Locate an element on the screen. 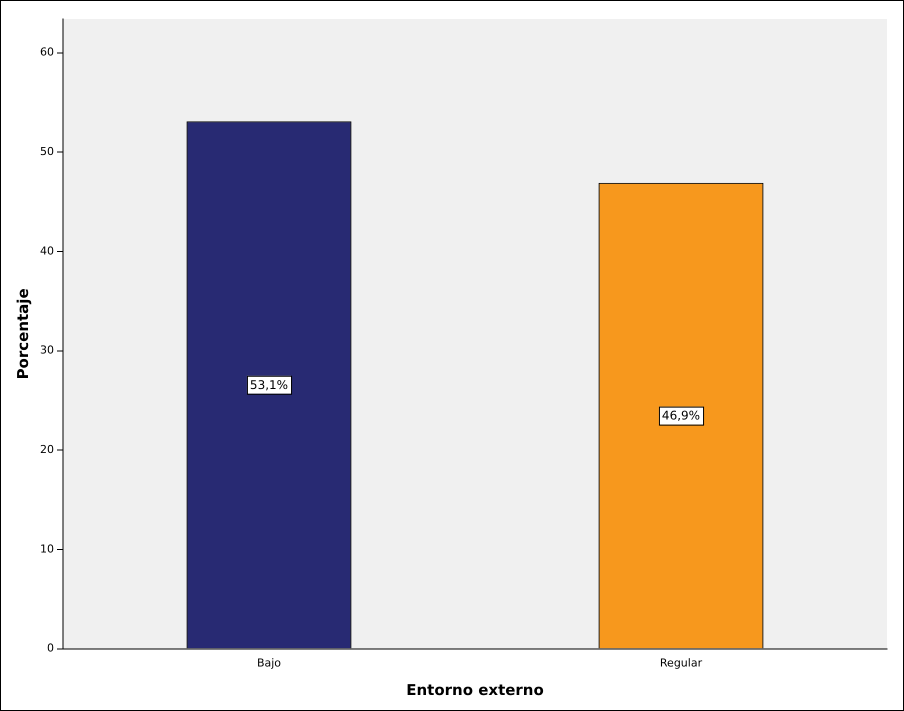 The image size is (904, 711). data-label: 53,1% is located at coordinates (269, 385).